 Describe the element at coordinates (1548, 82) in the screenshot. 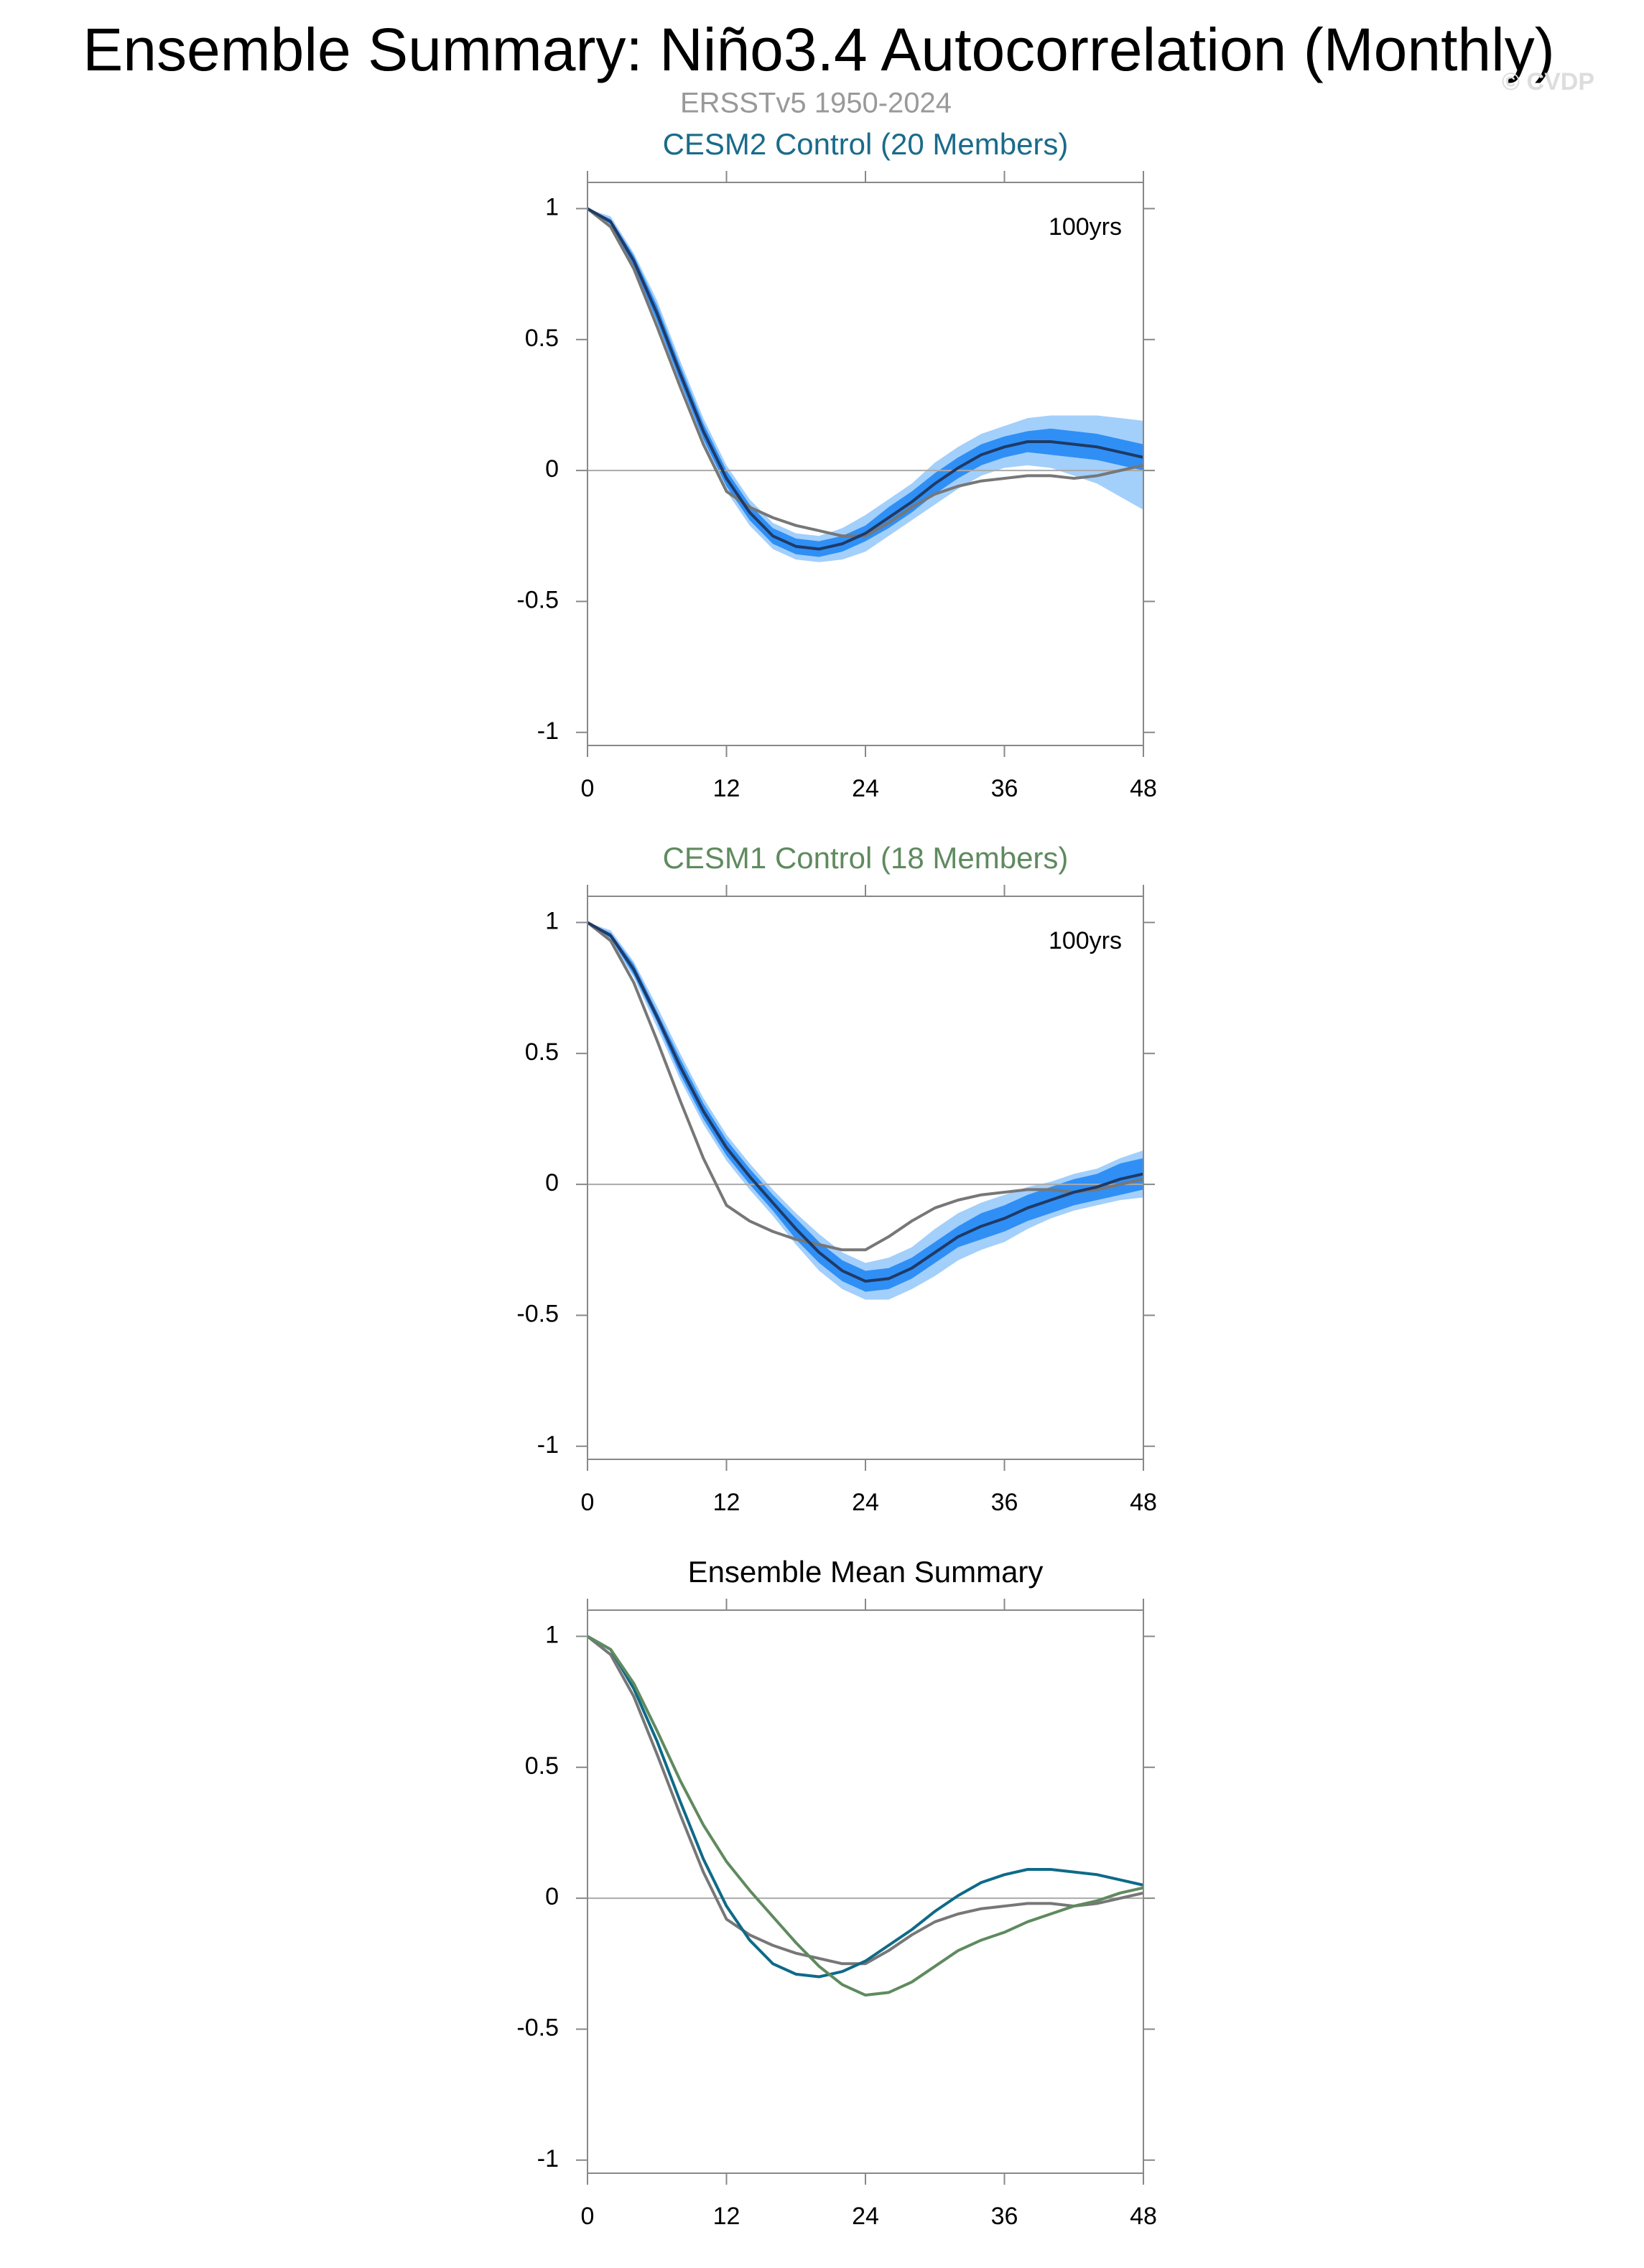

I see `credit: © CVDP` at that location.